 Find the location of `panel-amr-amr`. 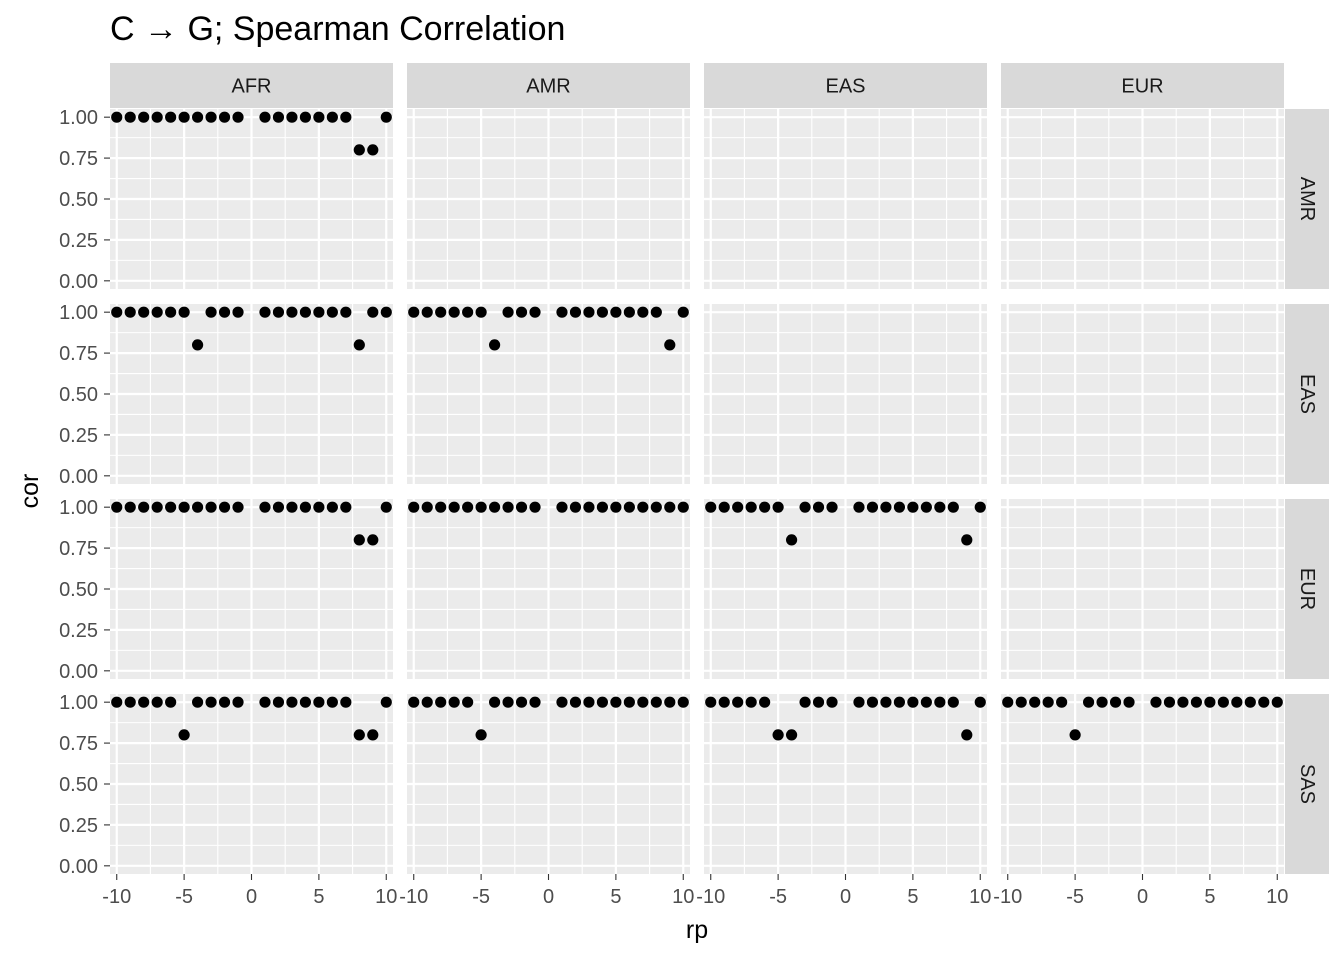

panel-amr-amr is located at coordinates (548, 199).